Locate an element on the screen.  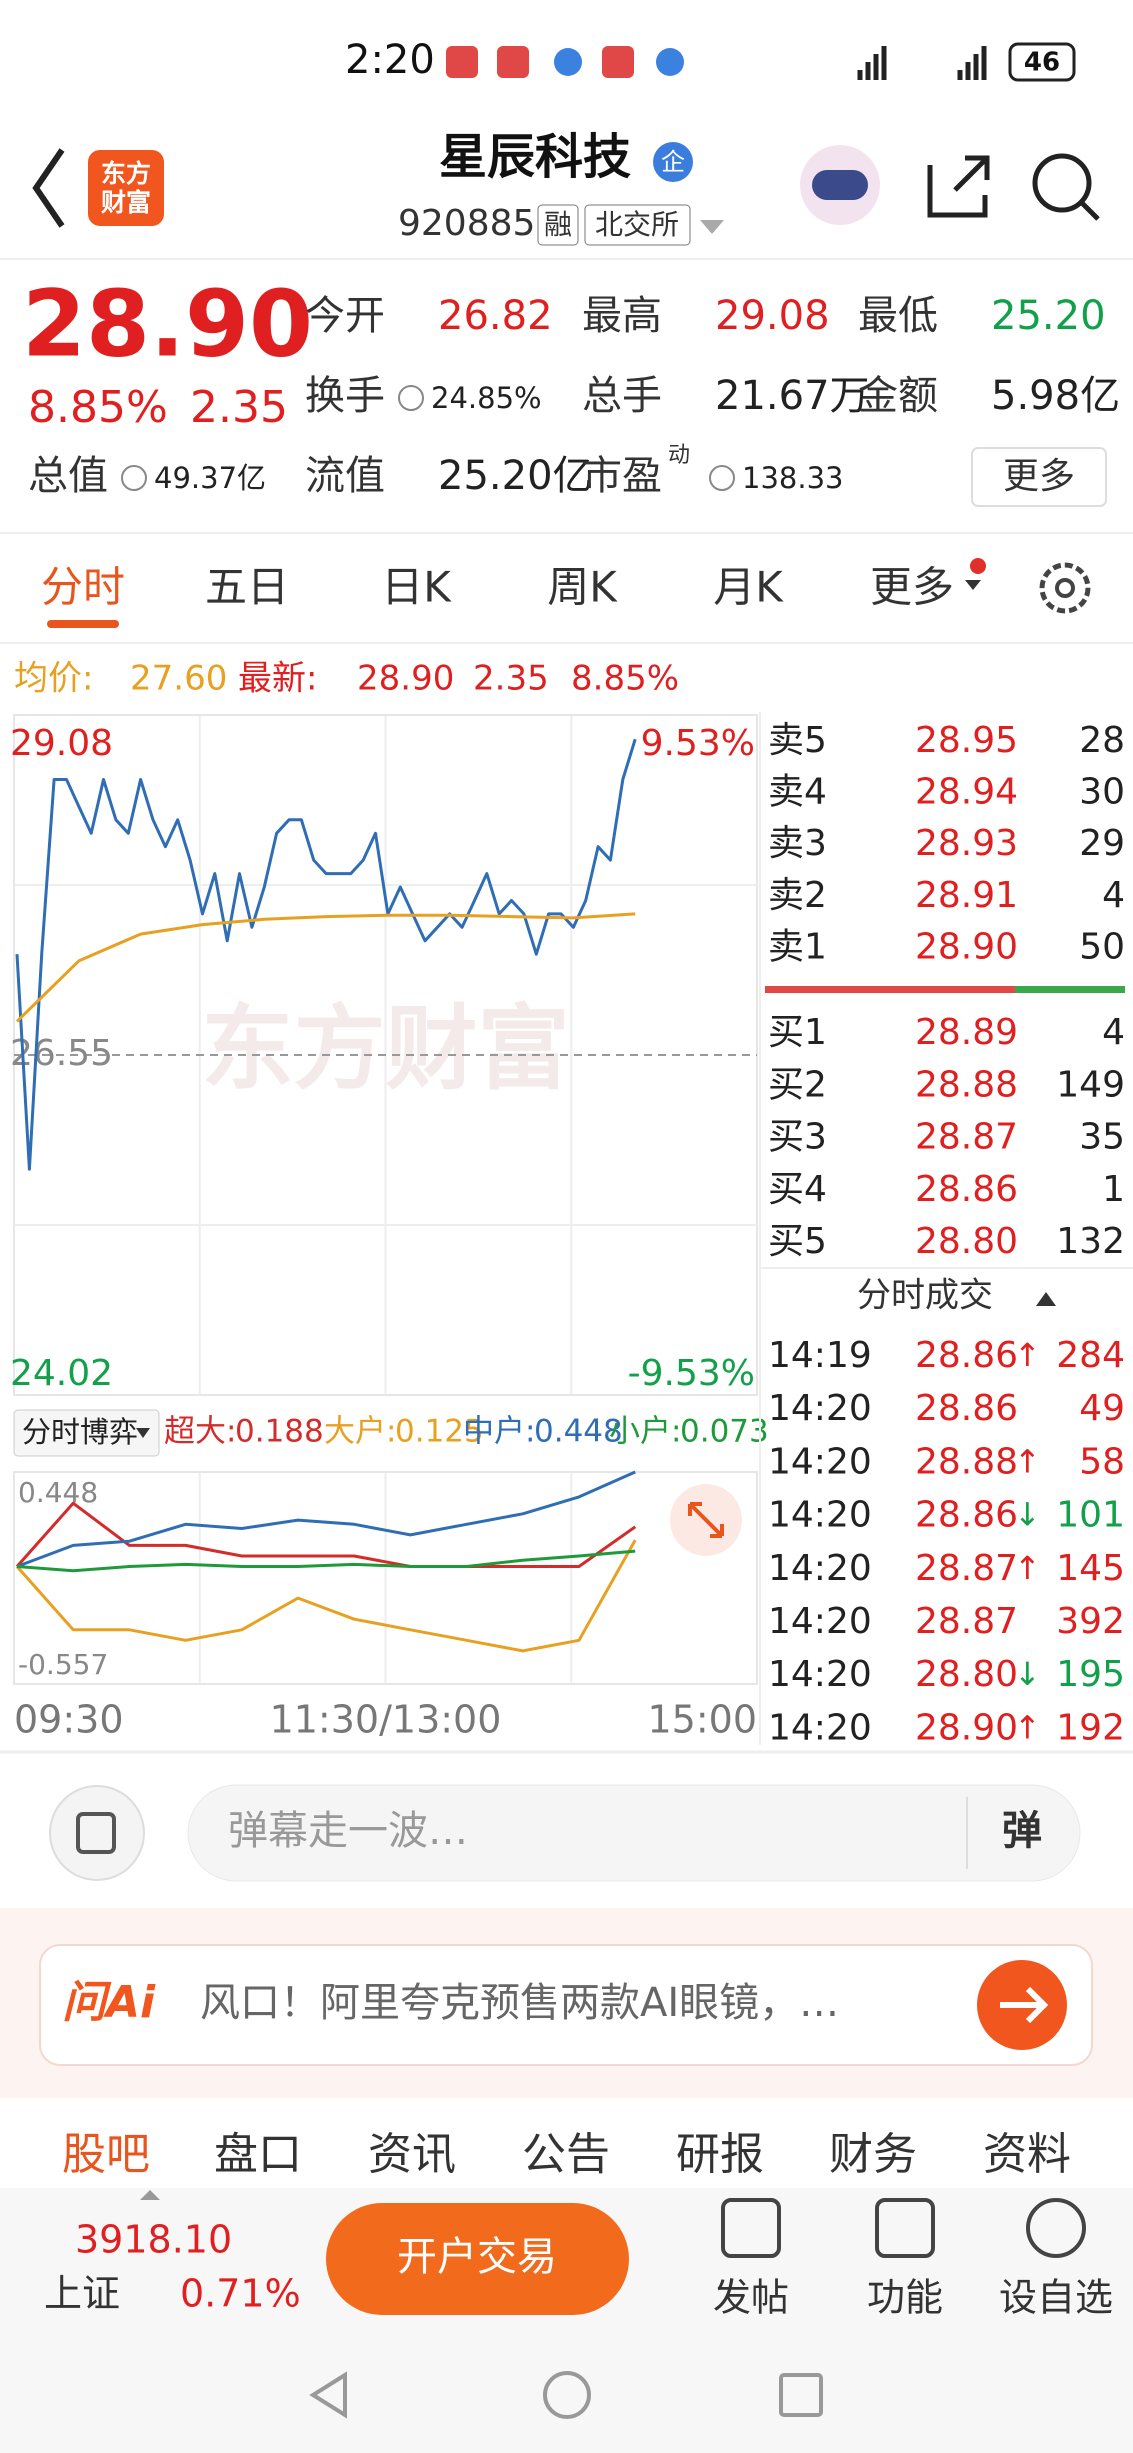
nav-home is located at coordinates (567, 2395).